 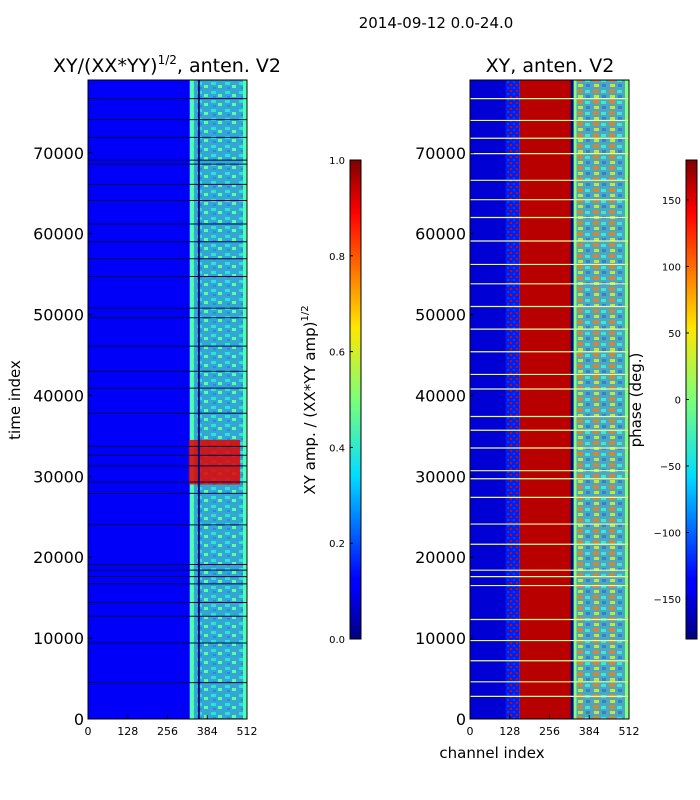 I want to click on heatmap-noise, so click(x=512, y=399).